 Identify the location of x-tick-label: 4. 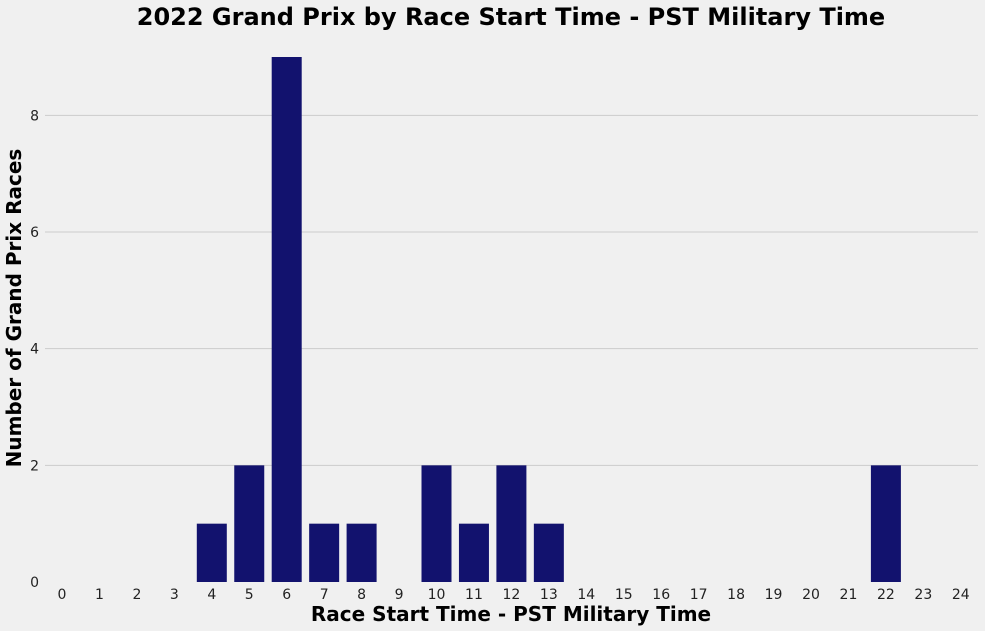
(211, 595).